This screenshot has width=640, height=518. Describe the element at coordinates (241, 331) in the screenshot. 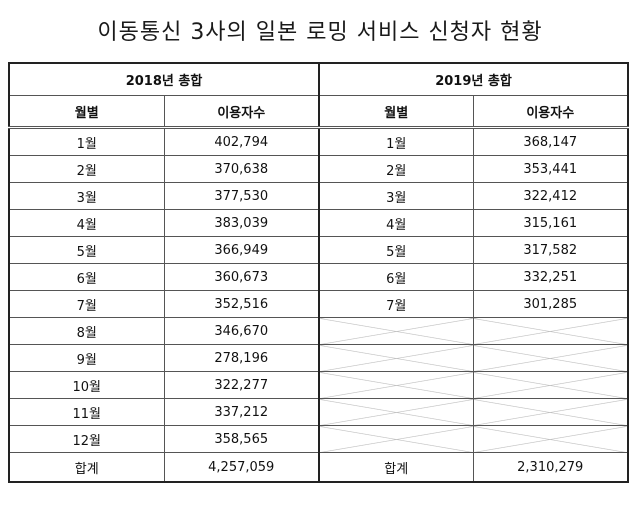

I see `cell-users-2018: 346,670` at that location.